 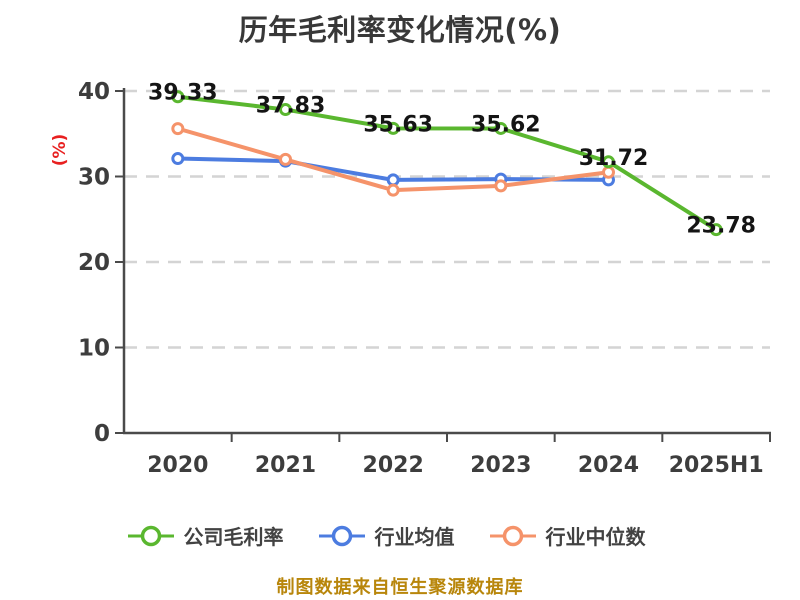 I want to click on value-label: 35.63, so click(x=398, y=124).